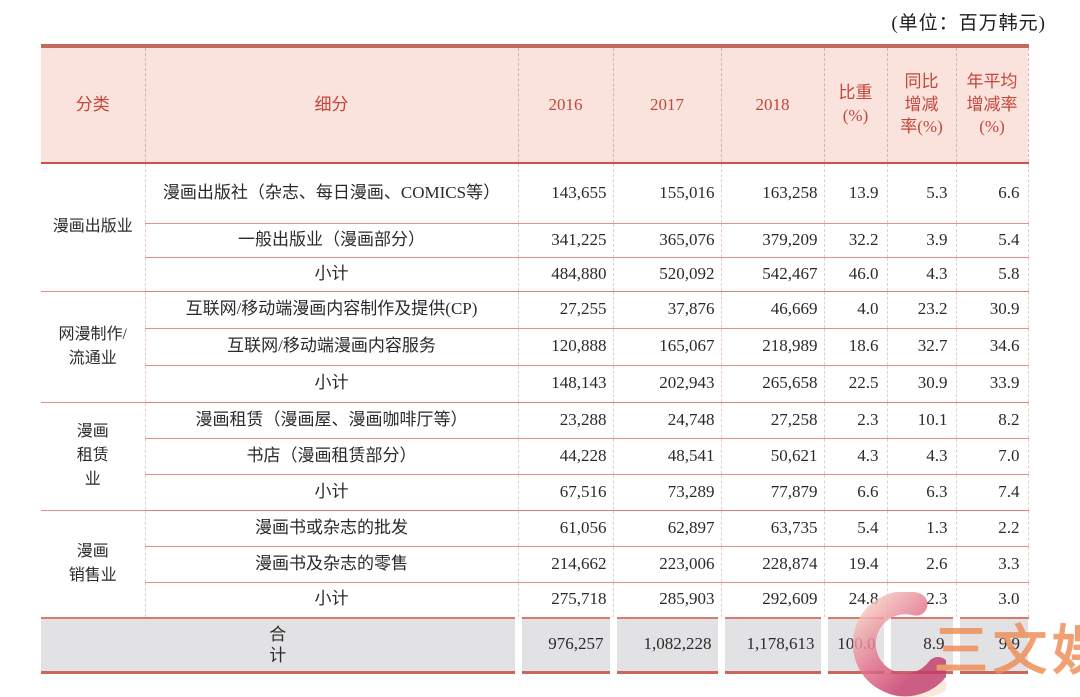 The height and width of the screenshot is (697, 1080). I want to click on subdivision-cell: 漫画租赁（漫画屋、漫画咖啡厅等）, so click(332, 420).